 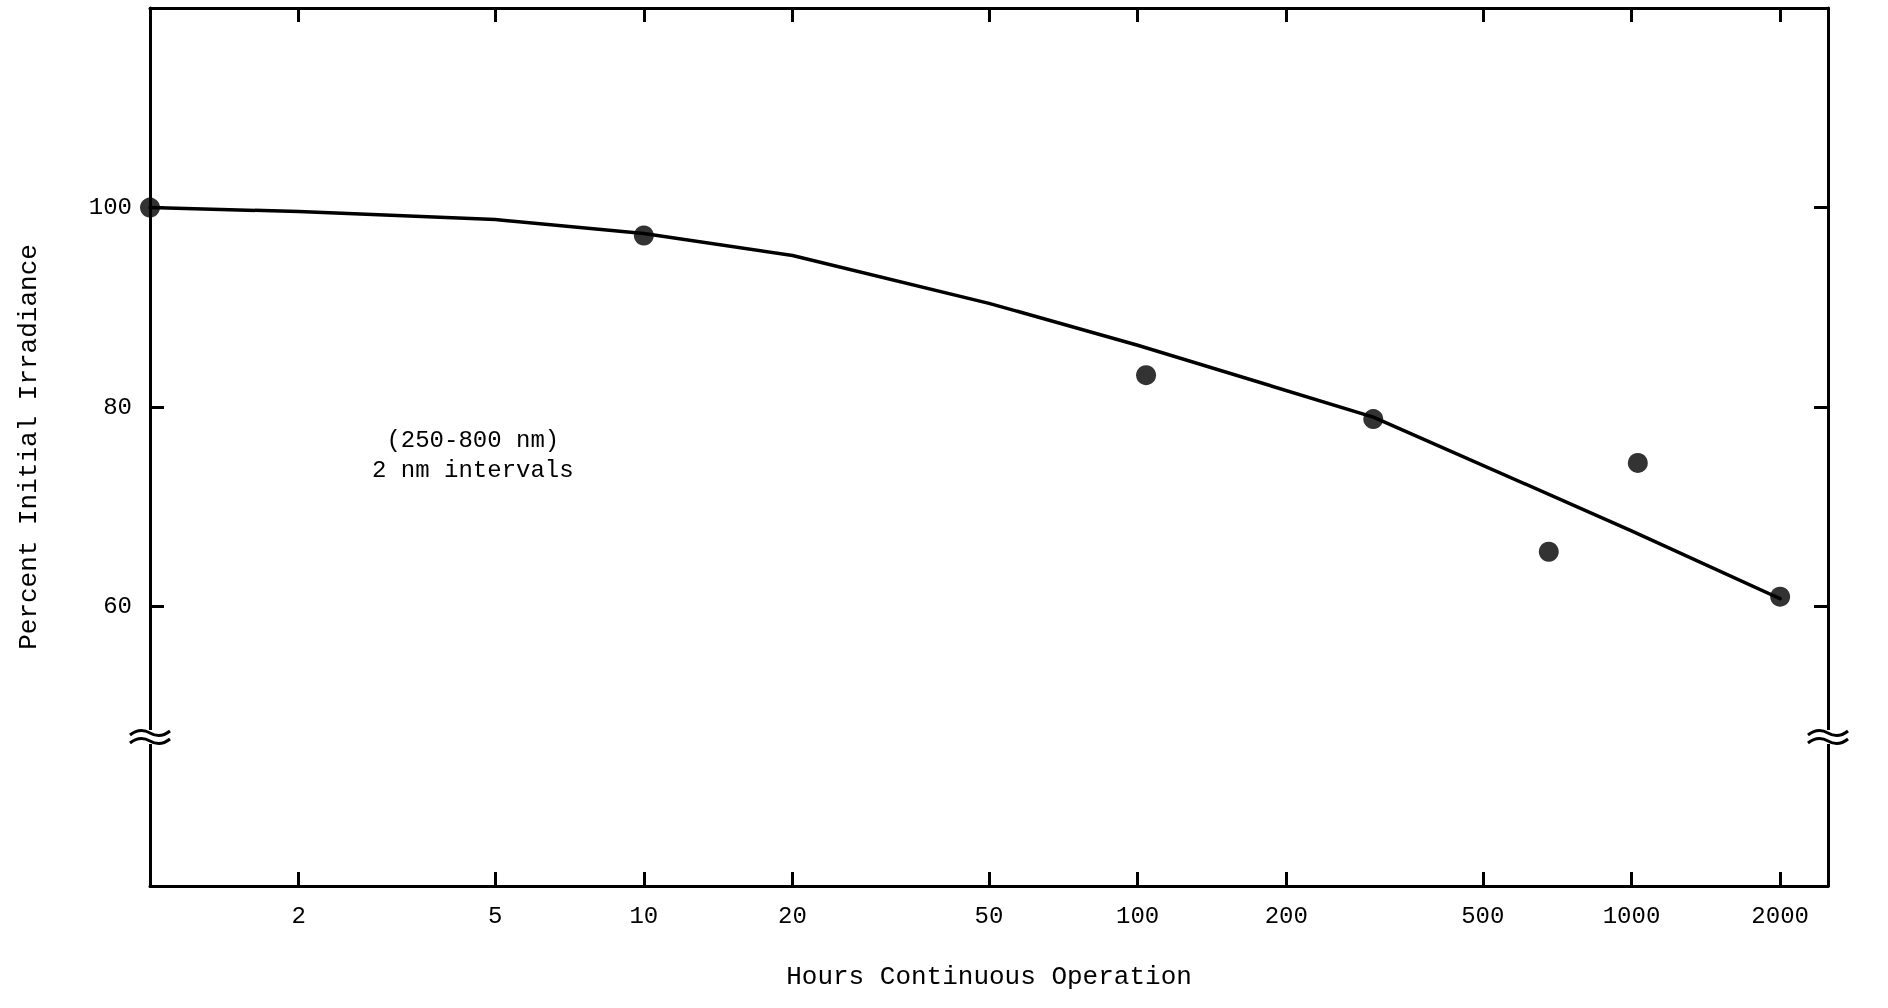 What do you see at coordinates (117, 607) in the screenshot?
I see `y-tick-label: 60` at bounding box center [117, 607].